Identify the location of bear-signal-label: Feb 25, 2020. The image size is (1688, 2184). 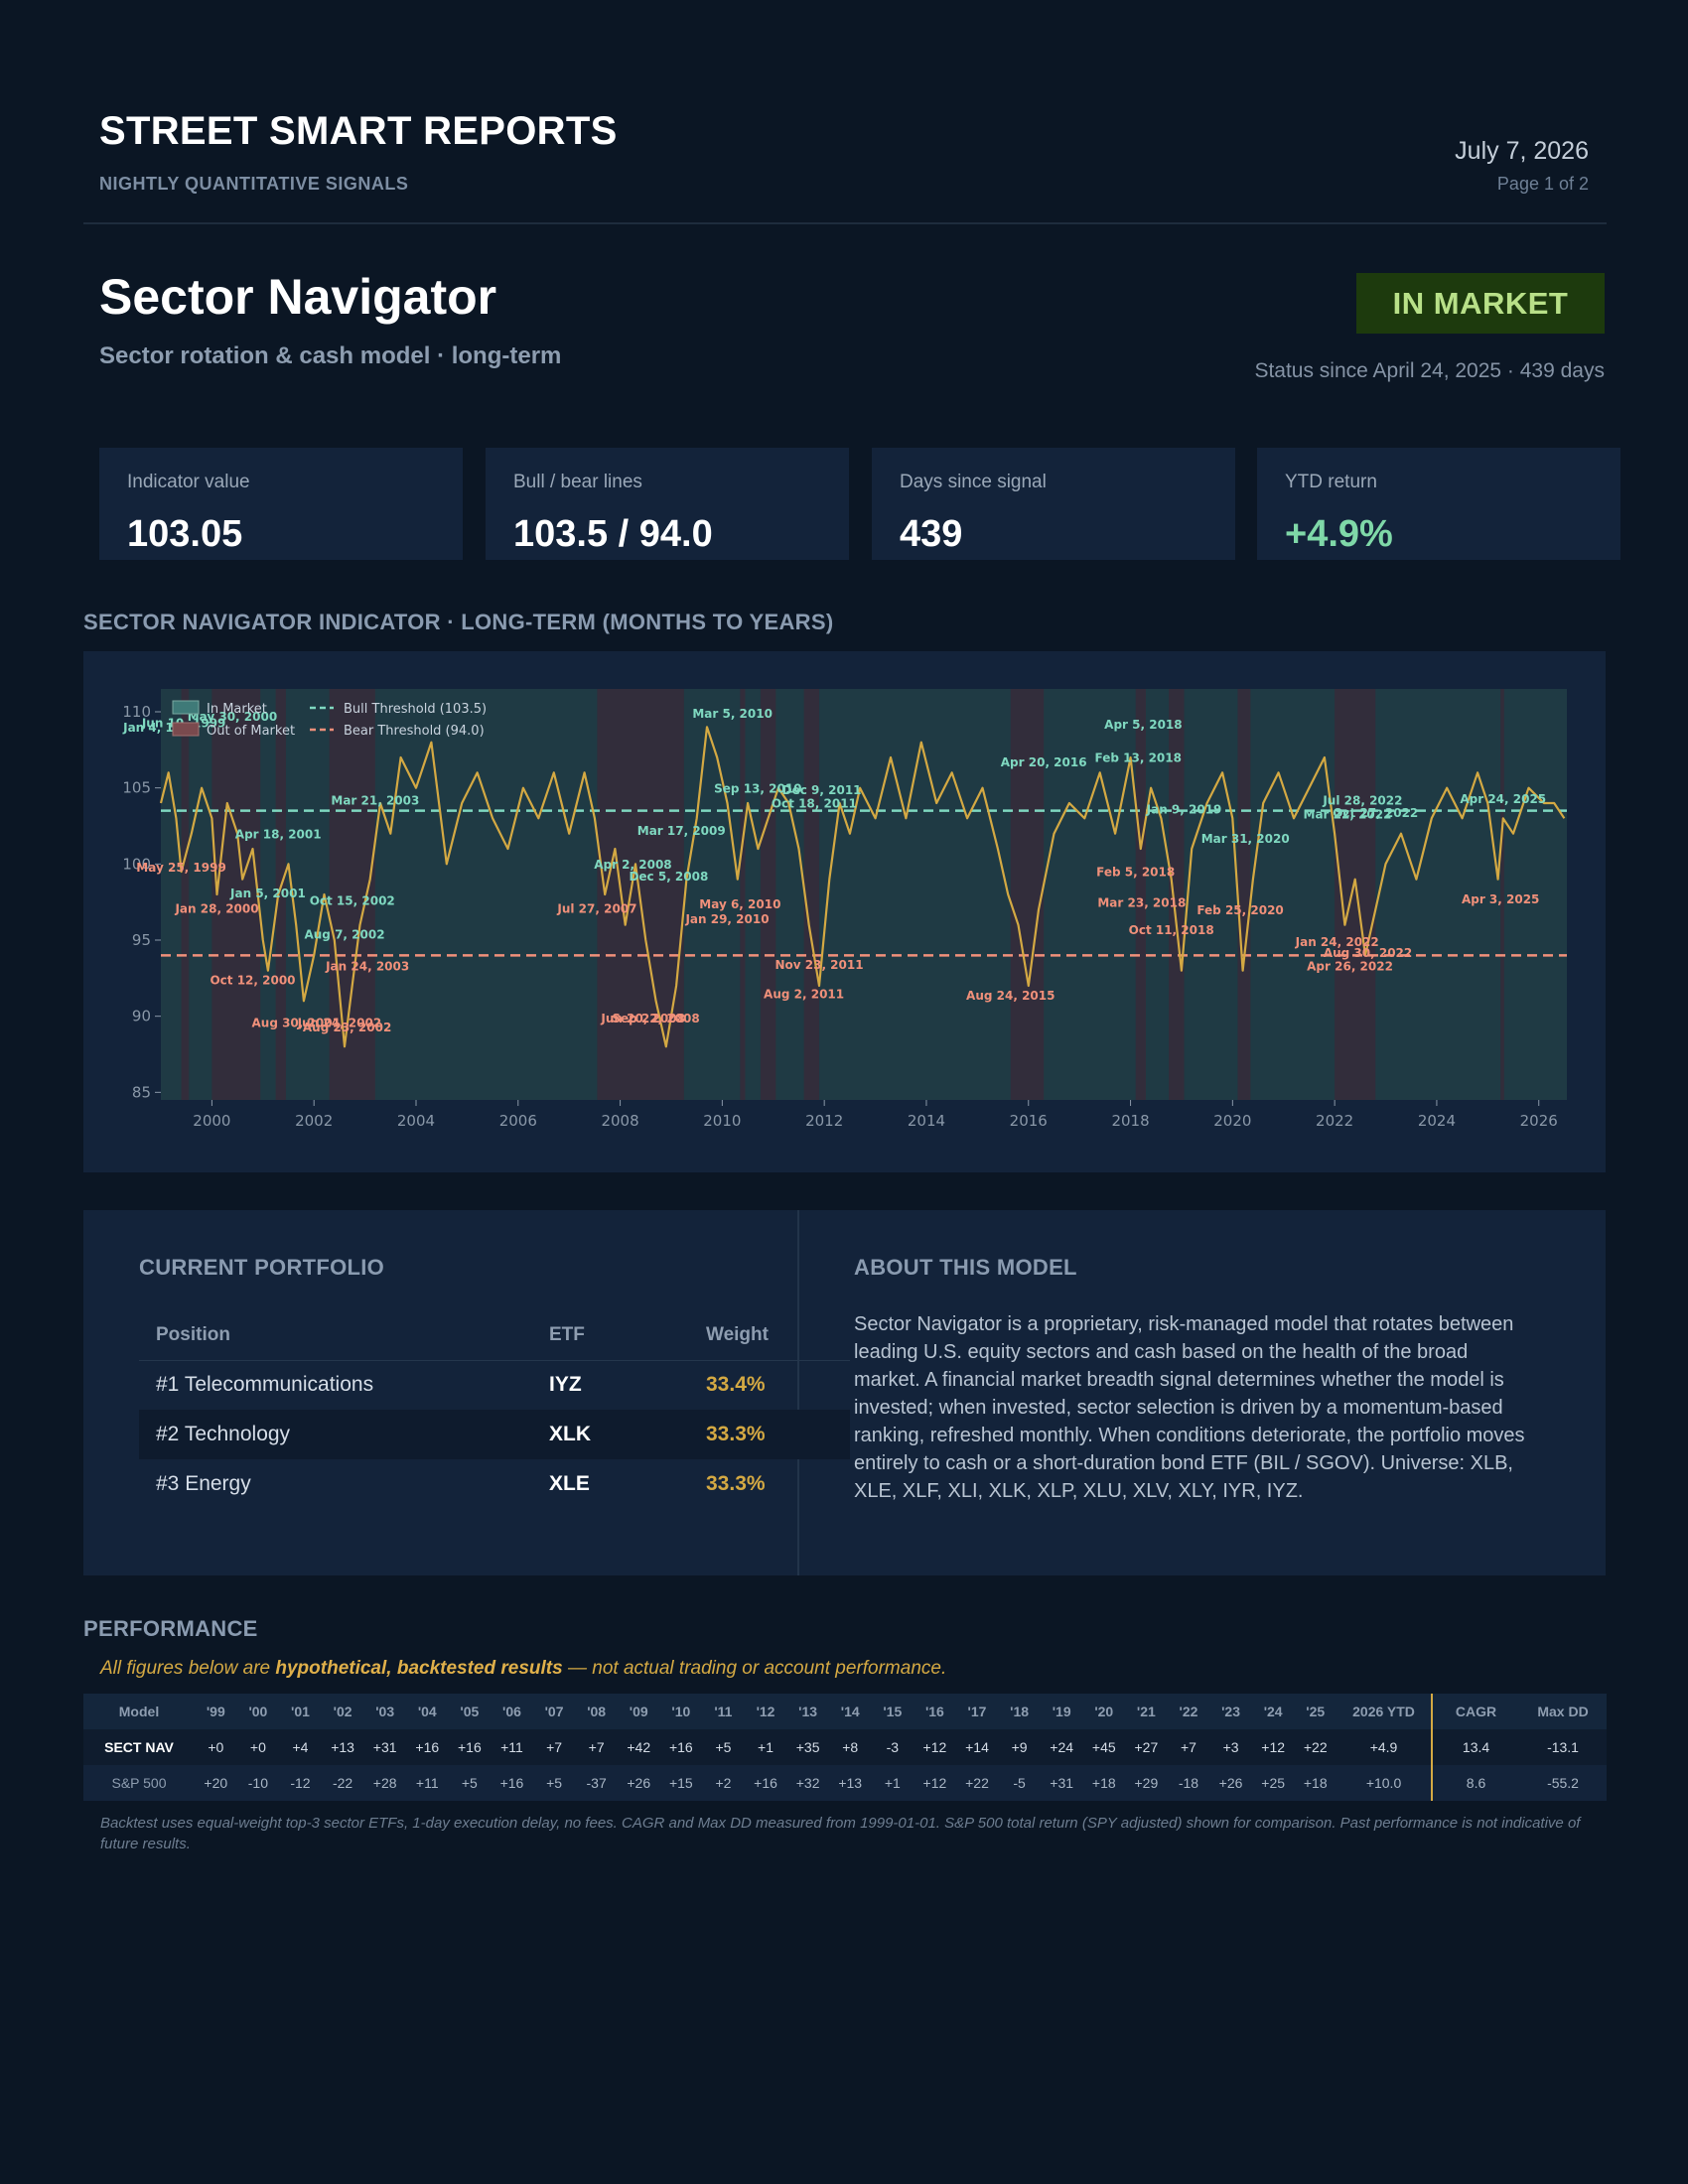
(1239, 910).